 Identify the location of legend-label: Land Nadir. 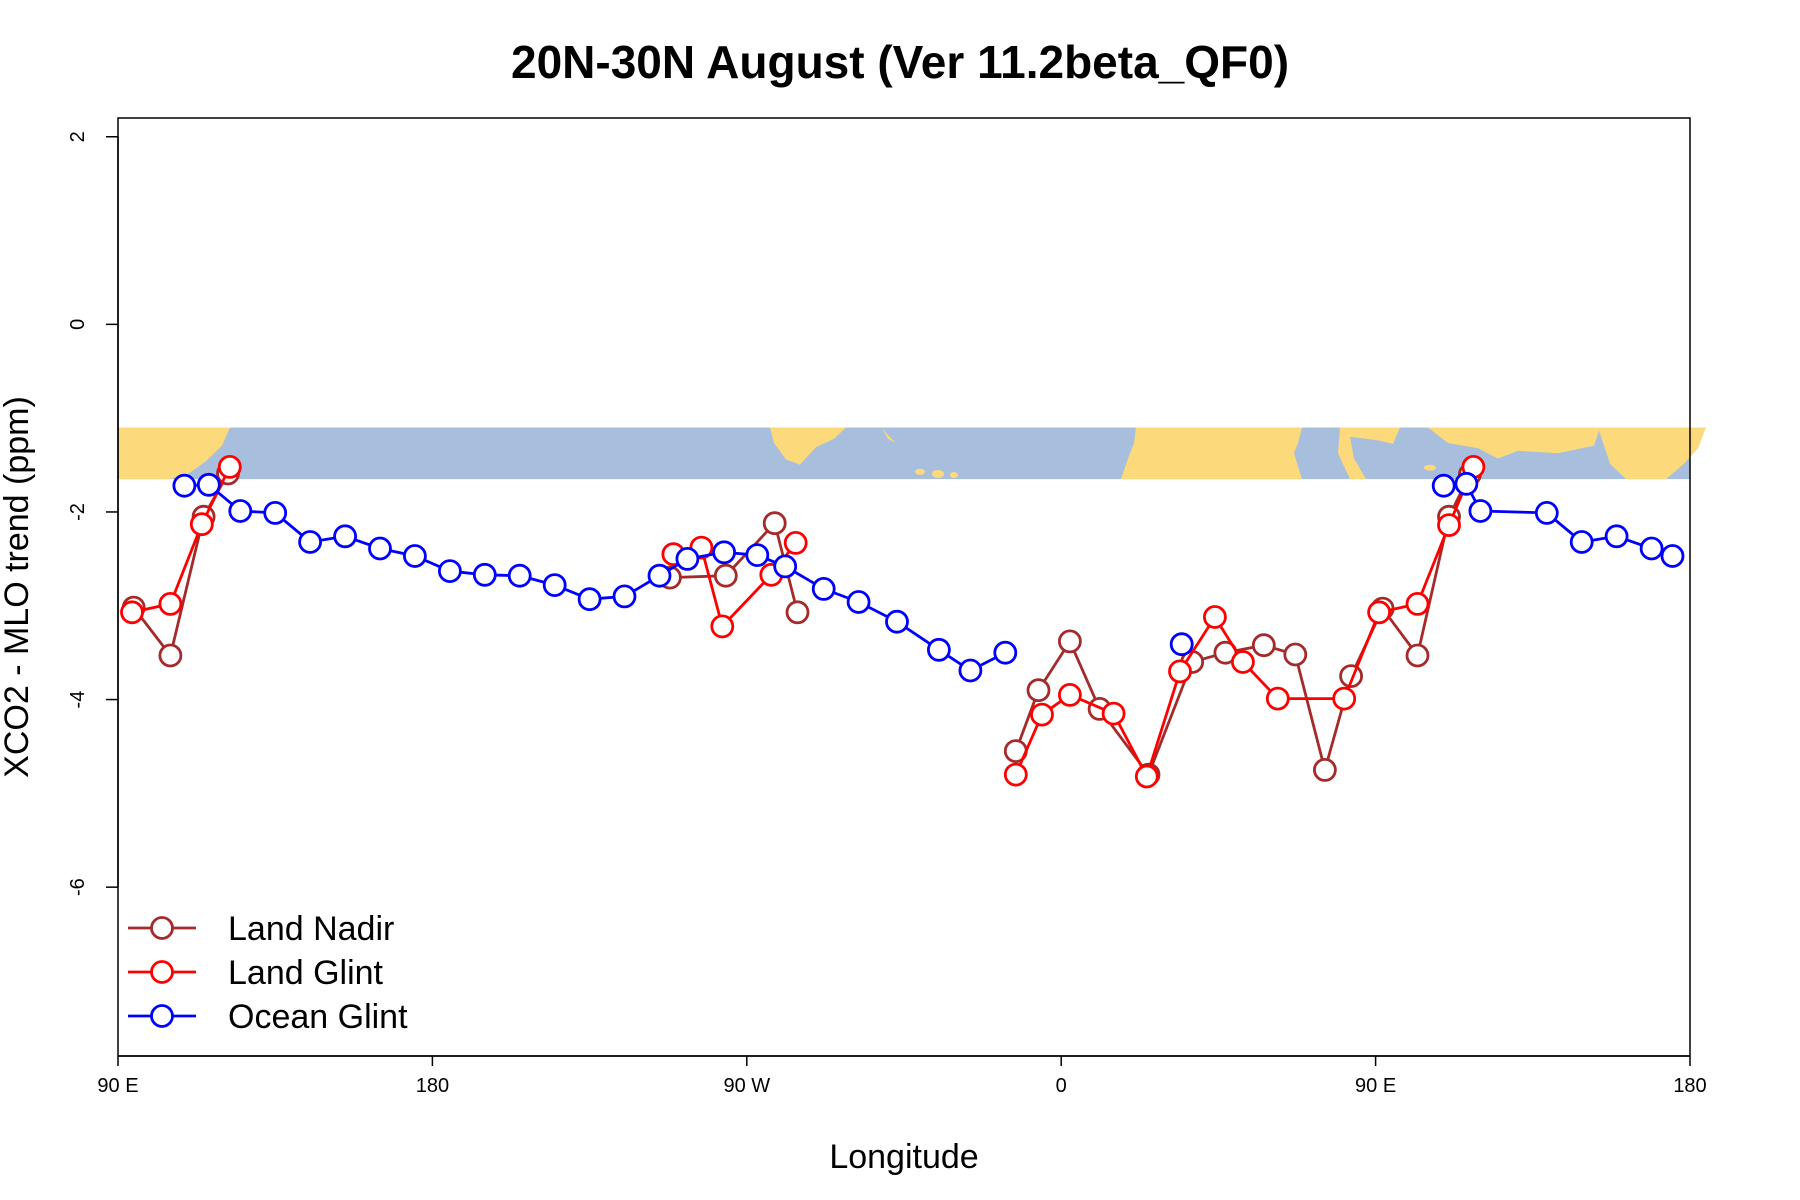
(311, 929).